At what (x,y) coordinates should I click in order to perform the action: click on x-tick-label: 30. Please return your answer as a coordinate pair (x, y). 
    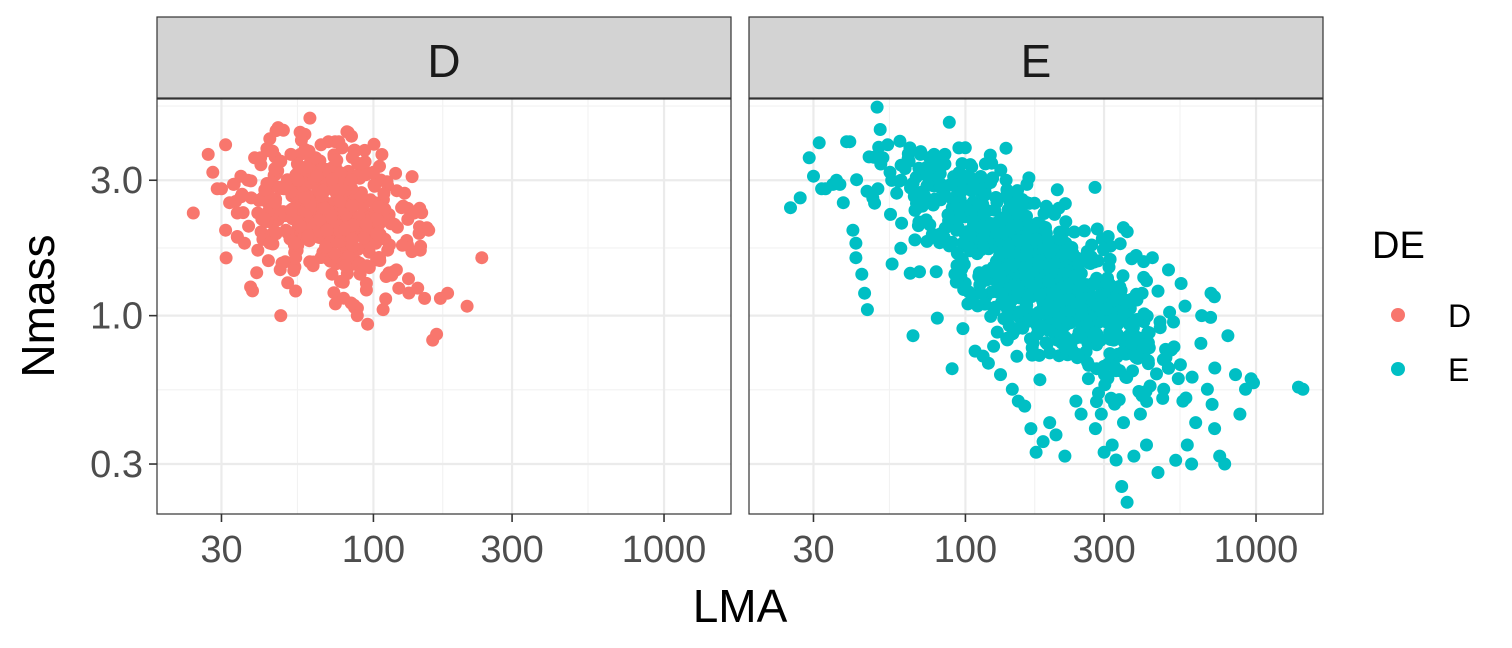
    Looking at the image, I should click on (813, 550).